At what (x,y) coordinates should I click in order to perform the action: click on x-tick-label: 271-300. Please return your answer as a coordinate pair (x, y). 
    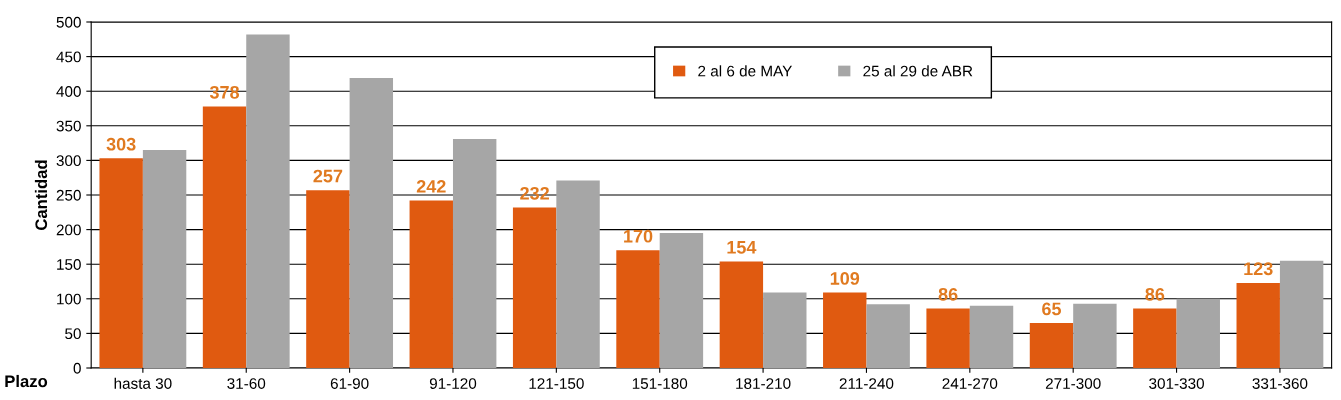
    Looking at the image, I should click on (1073, 383).